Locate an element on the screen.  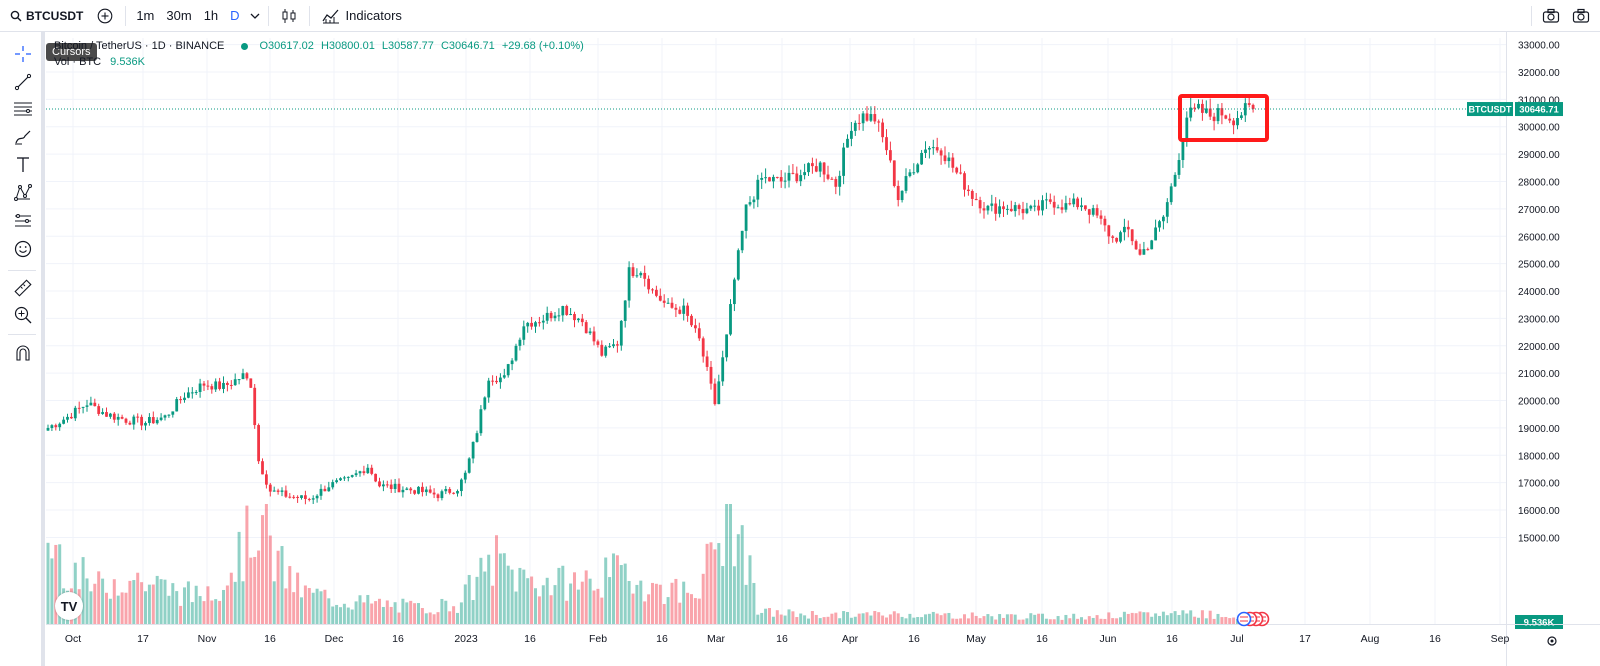
interval-1h: 1h is located at coordinates (211, 16).